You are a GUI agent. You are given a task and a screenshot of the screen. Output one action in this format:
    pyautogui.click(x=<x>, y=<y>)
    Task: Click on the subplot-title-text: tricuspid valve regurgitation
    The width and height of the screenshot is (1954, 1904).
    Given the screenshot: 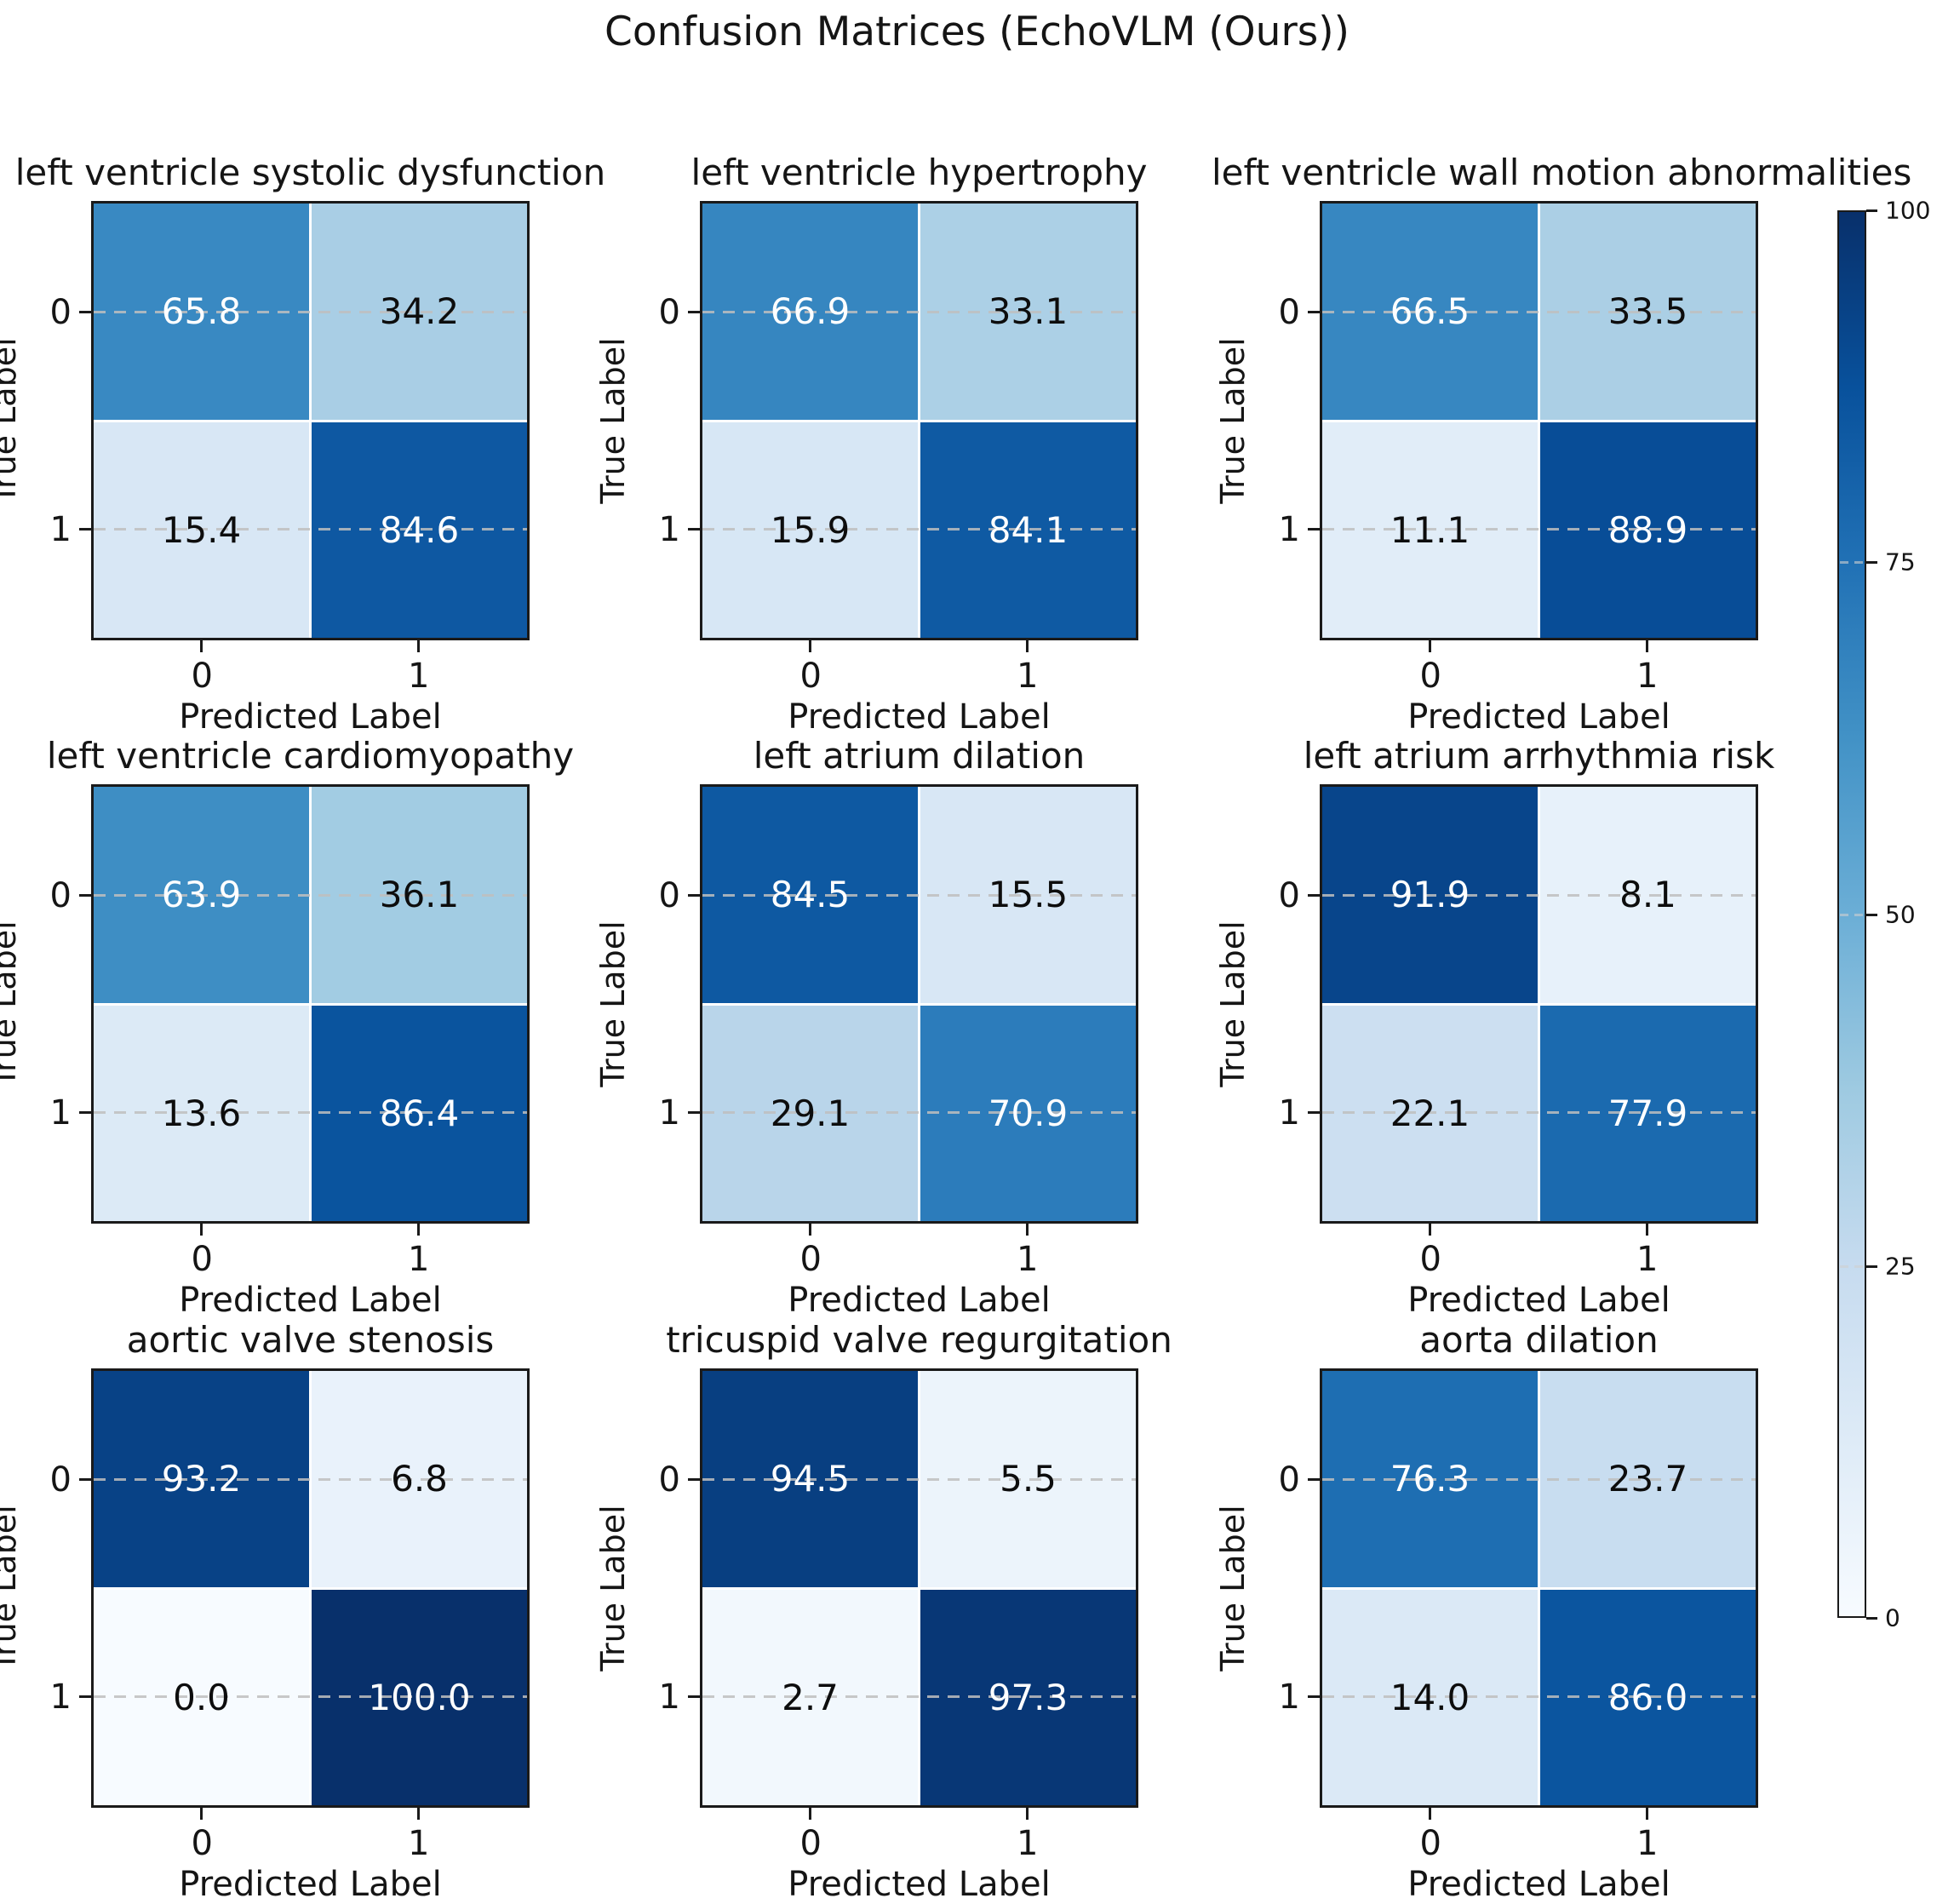 What is the action you would take?
    pyautogui.click(x=919, y=1340)
    